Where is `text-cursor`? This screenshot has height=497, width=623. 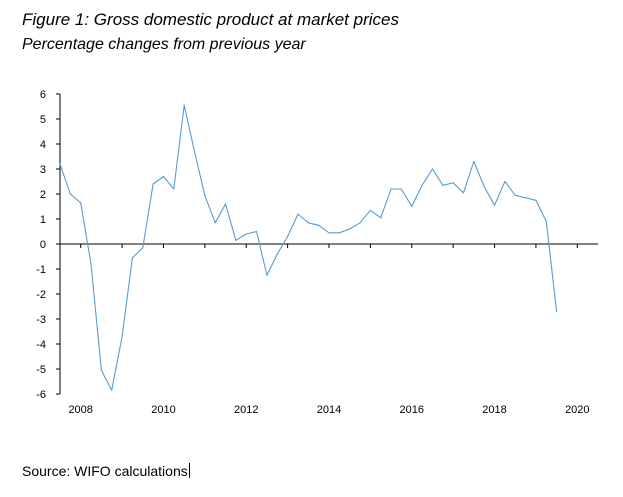
text-cursor is located at coordinates (189, 470).